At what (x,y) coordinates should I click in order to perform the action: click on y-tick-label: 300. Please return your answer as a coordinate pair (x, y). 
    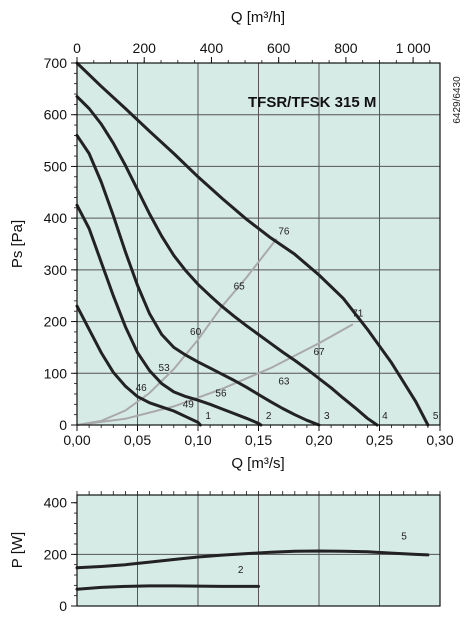
    Looking at the image, I should click on (56, 270).